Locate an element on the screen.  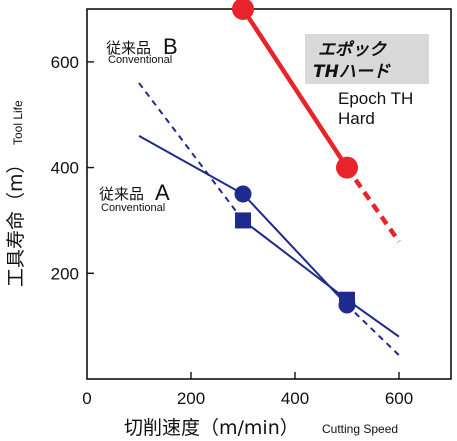
epoch-label-en2: Hard is located at coordinates (356, 118).